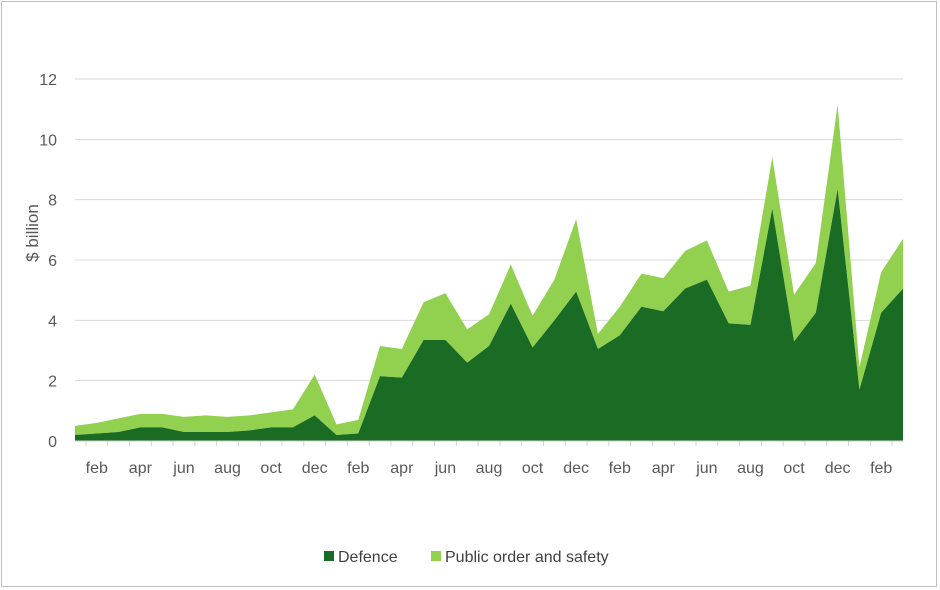 Image resolution: width=940 pixels, height=590 pixels. What do you see at coordinates (52, 382) in the screenshot?
I see `y-tick-label: 2` at bounding box center [52, 382].